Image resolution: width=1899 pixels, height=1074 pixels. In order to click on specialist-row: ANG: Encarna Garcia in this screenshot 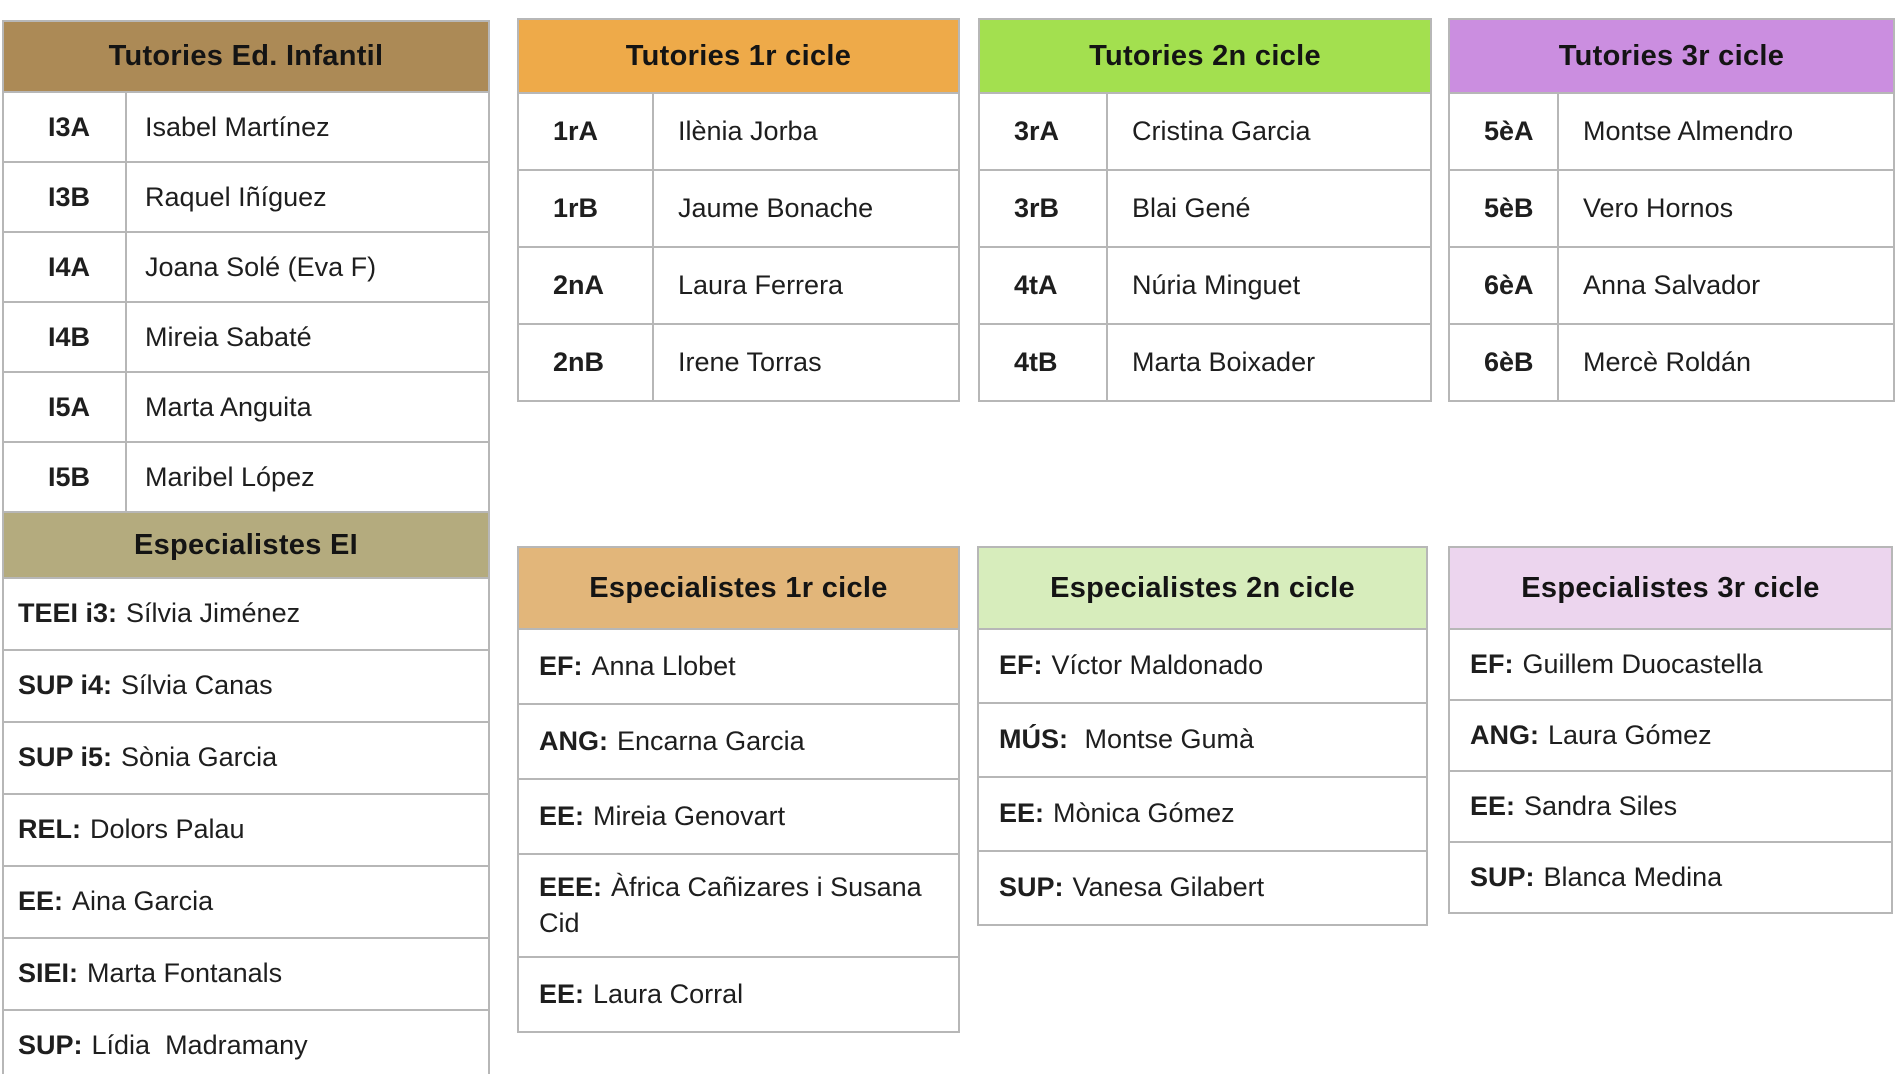, I will do `click(738, 741)`.